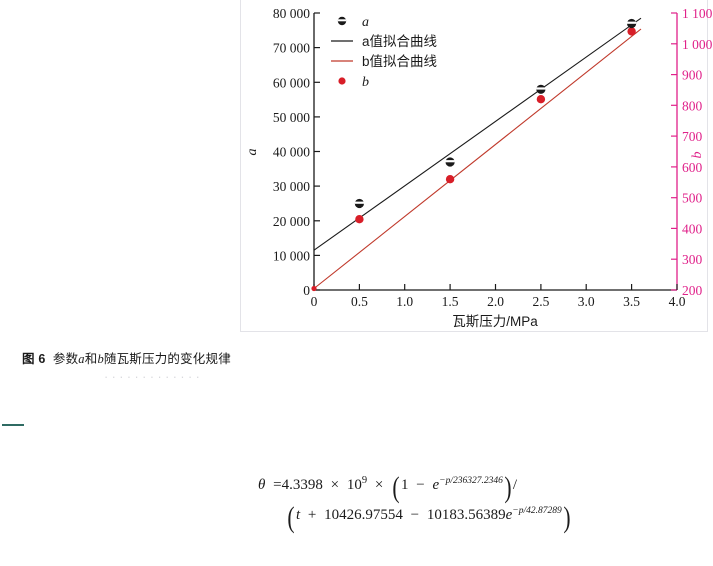  Describe the element at coordinates (100, 359) in the screenshot. I see `figure-caption-var-b: b` at that location.